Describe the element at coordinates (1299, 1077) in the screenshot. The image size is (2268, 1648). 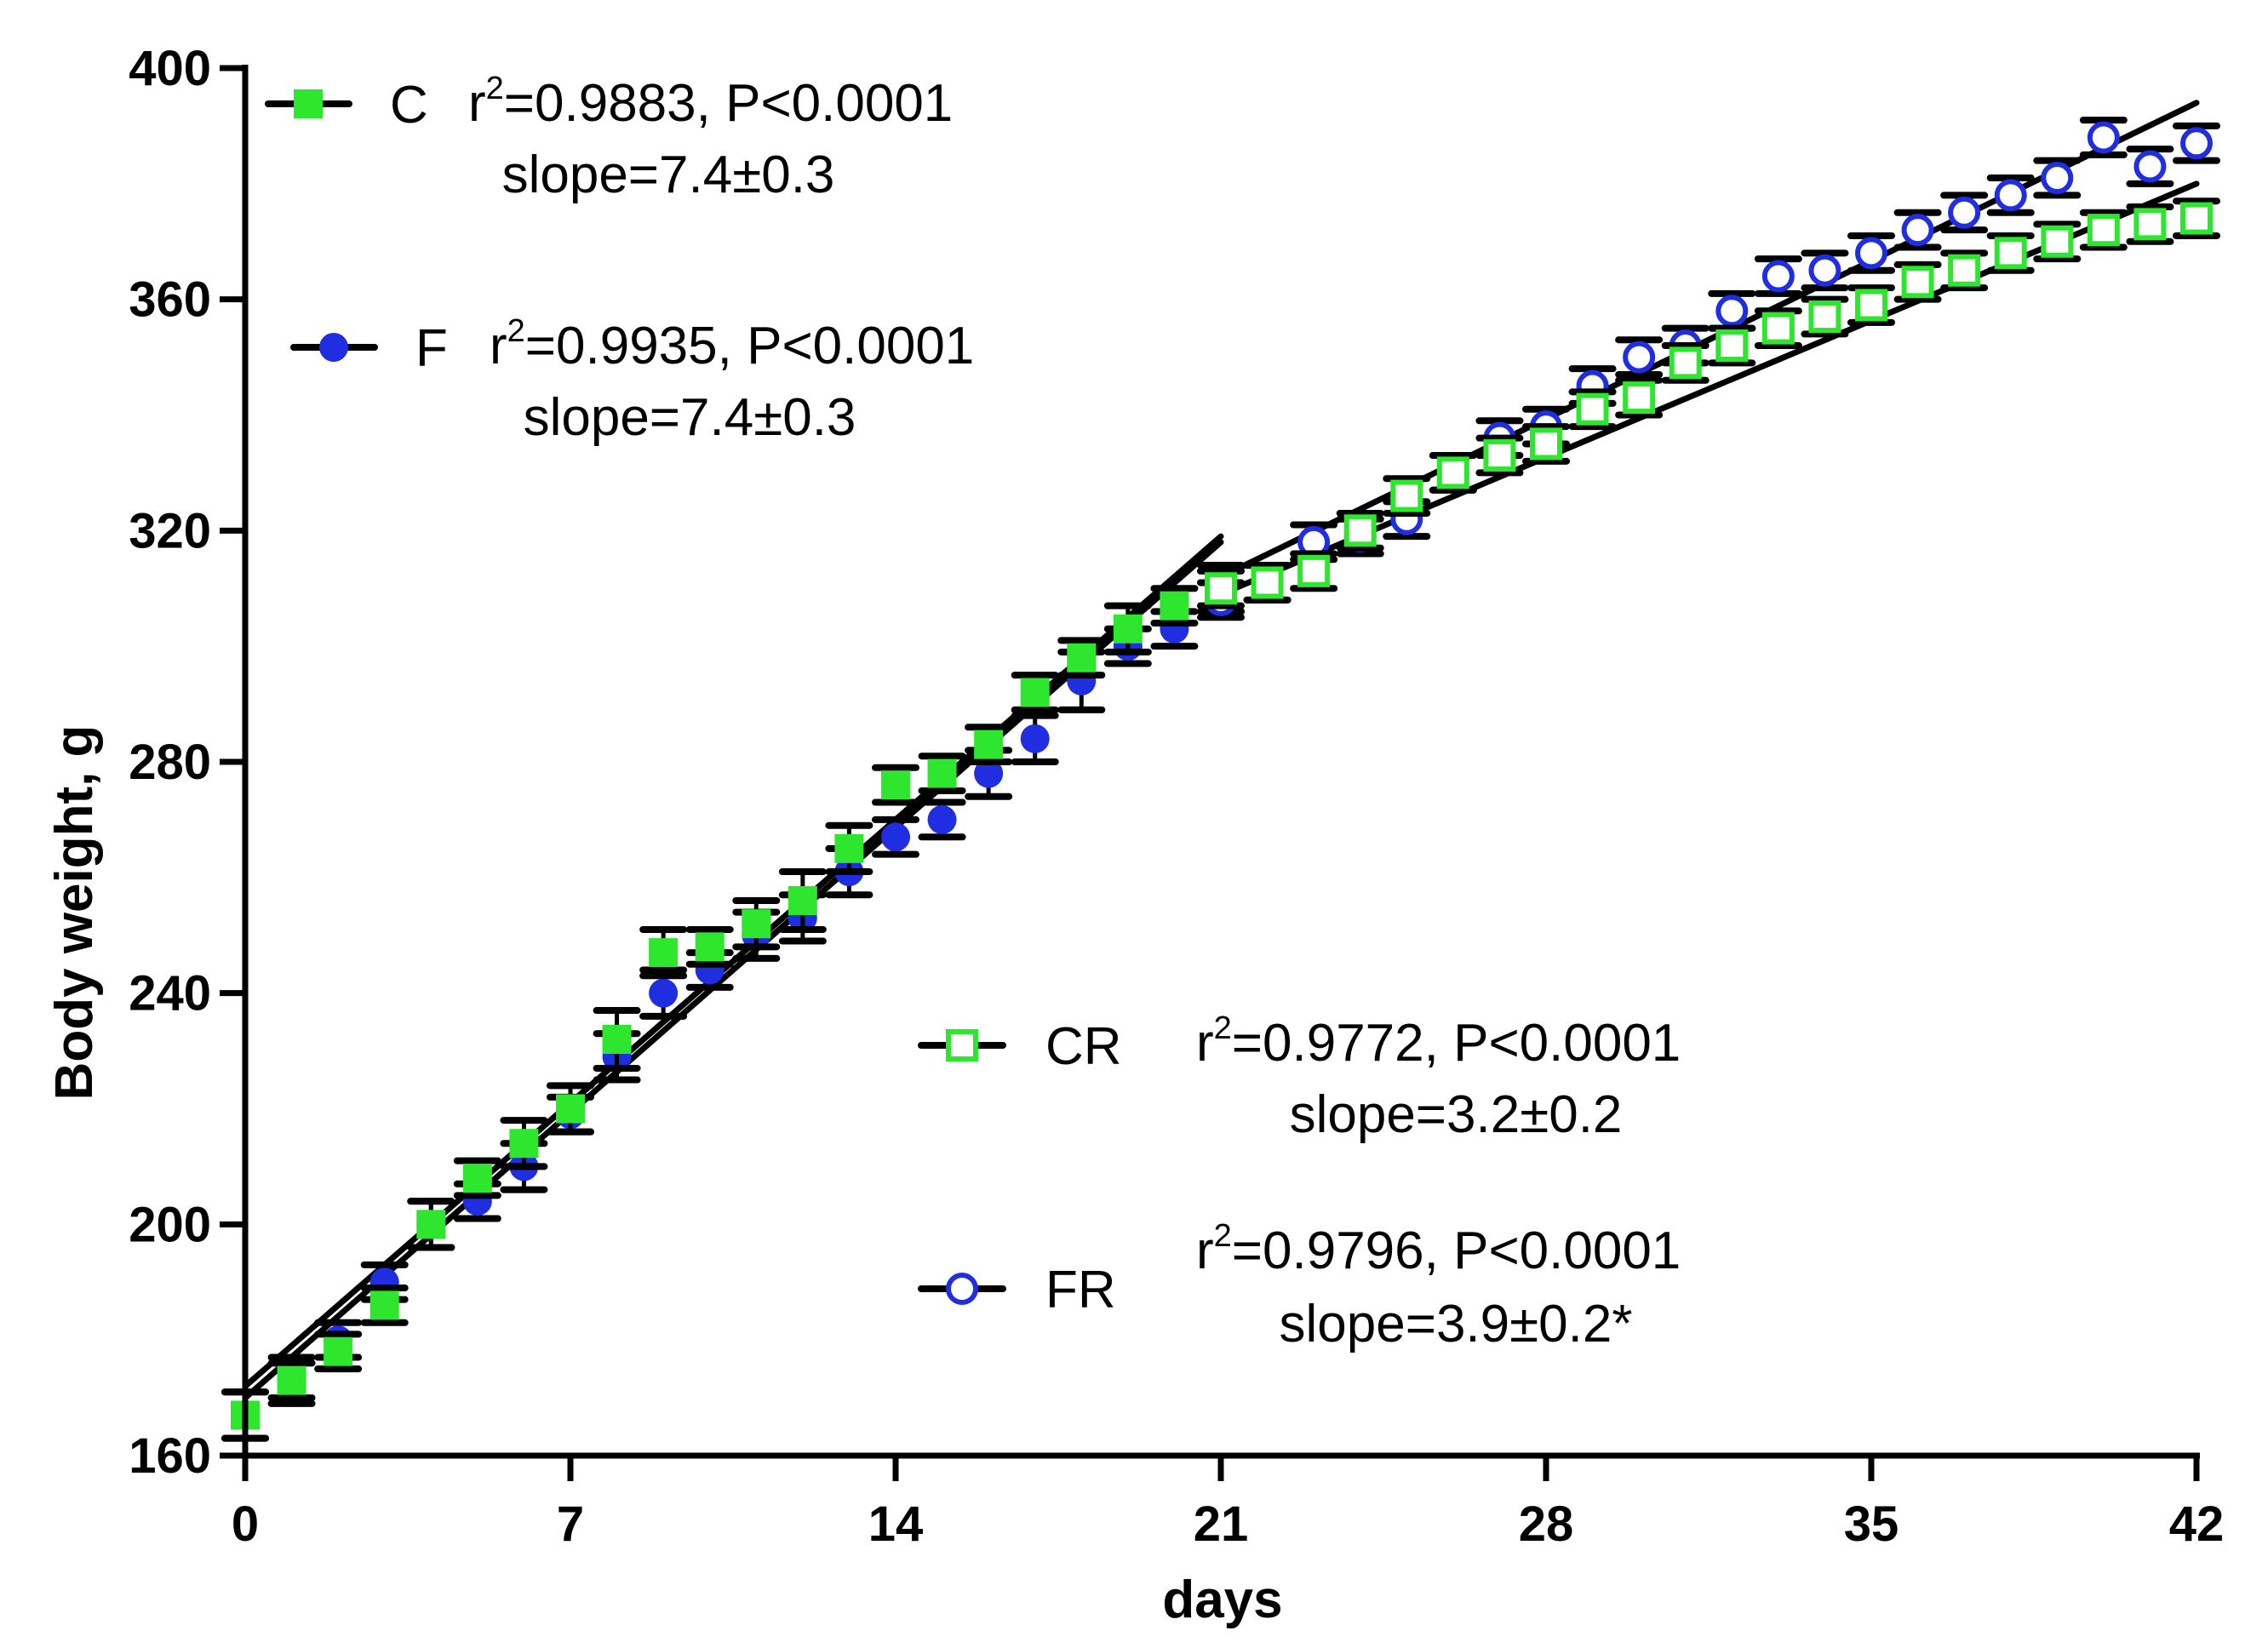
I see `legend-entry-cr: CR r2=0.9772, P<0.0001 slope=3.2±0.2` at that location.